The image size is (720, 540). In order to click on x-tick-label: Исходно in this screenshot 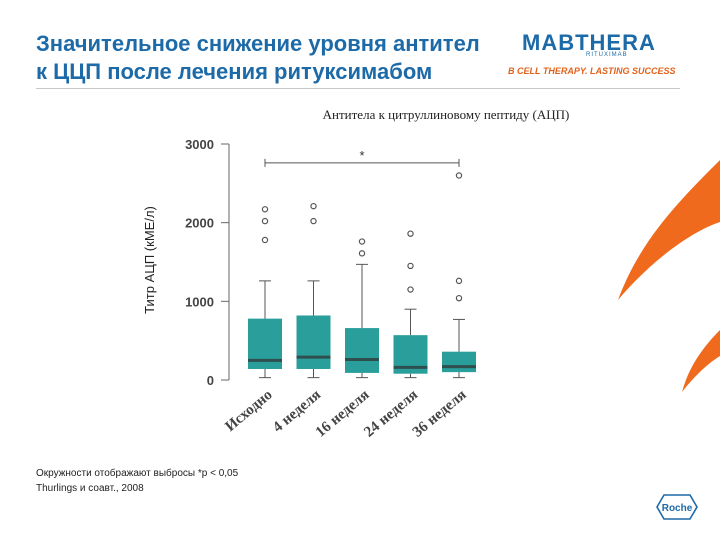, I will do `click(248, 411)`.